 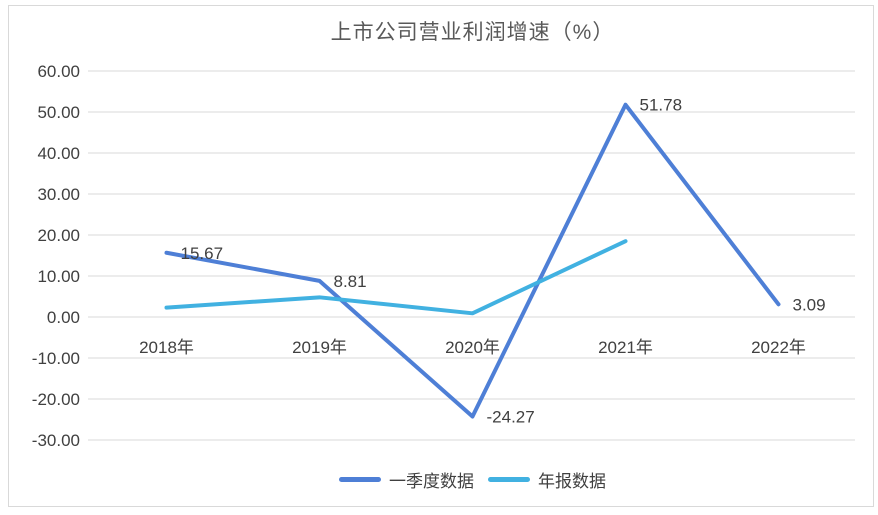 What do you see at coordinates (472, 347) in the screenshot?
I see `x-axis-category-label: 2020年` at bounding box center [472, 347].